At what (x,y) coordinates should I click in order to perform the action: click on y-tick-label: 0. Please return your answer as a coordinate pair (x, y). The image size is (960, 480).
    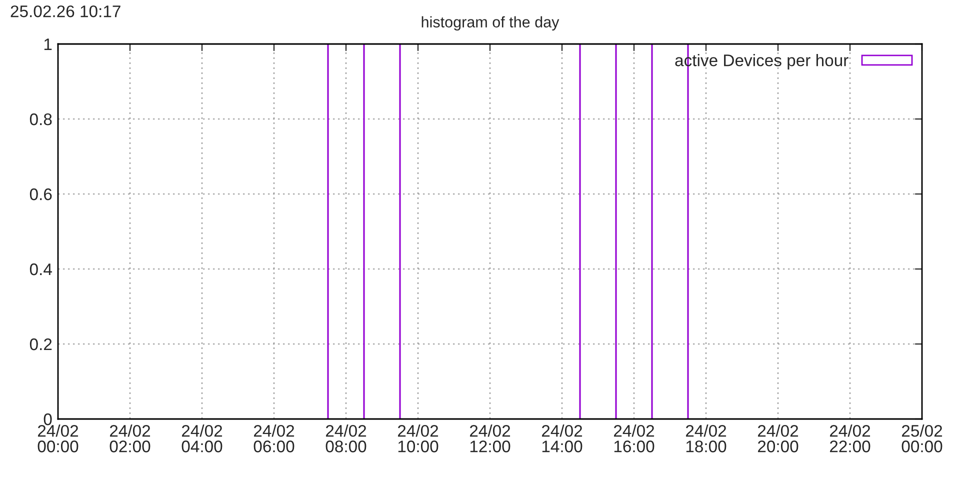
    Looking at the image, I should click on (48, 419).